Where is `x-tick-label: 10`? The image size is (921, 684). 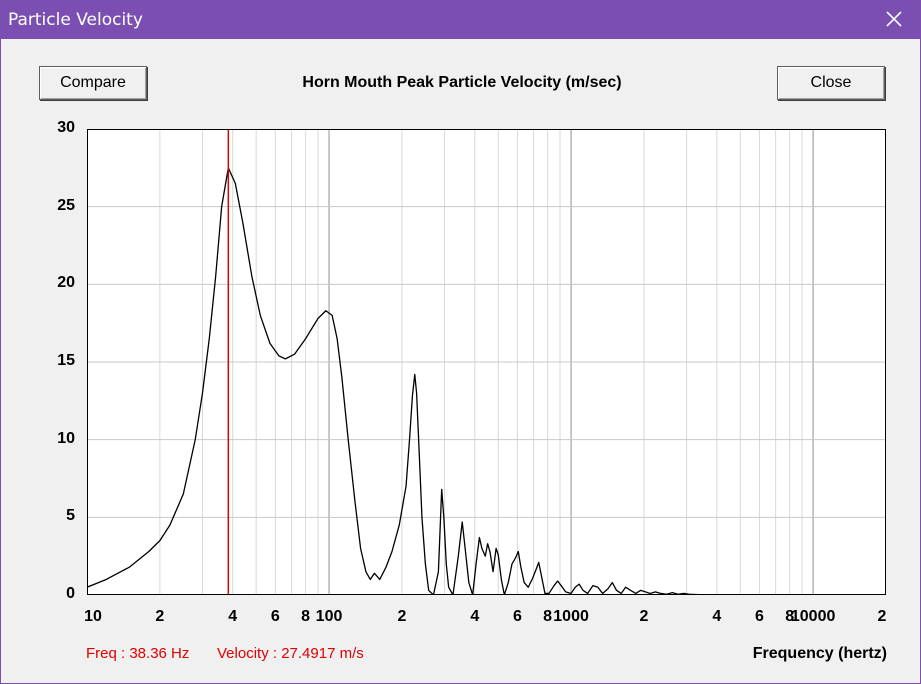 x-tick-label: 10 is located at coordinates (93, 616).